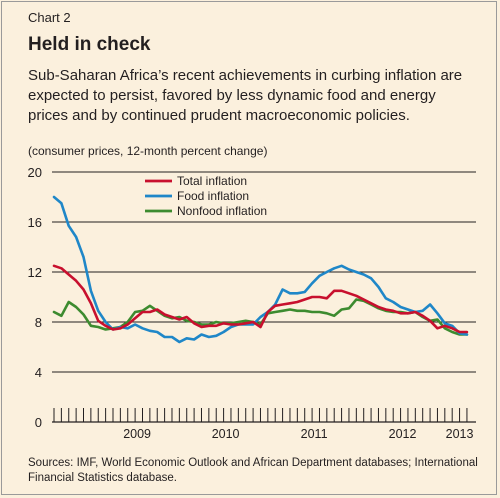 Image resolution: width=500 pixels, height=498 pixels. I want to click on y-tick-label: 0, so click(38, 422).